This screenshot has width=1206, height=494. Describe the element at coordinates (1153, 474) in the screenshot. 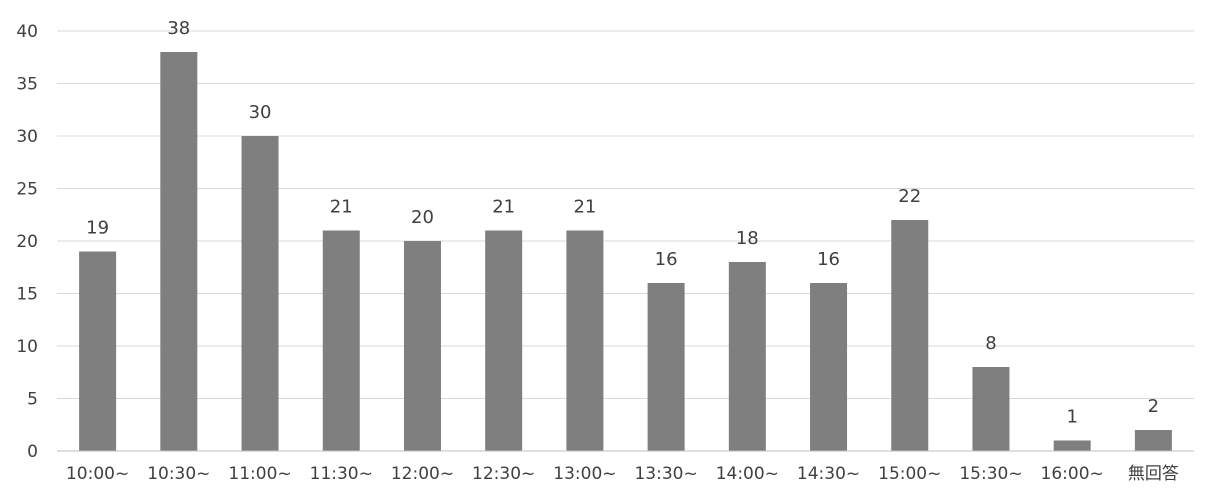

I see `x-tick-label: 無回答` at that location.